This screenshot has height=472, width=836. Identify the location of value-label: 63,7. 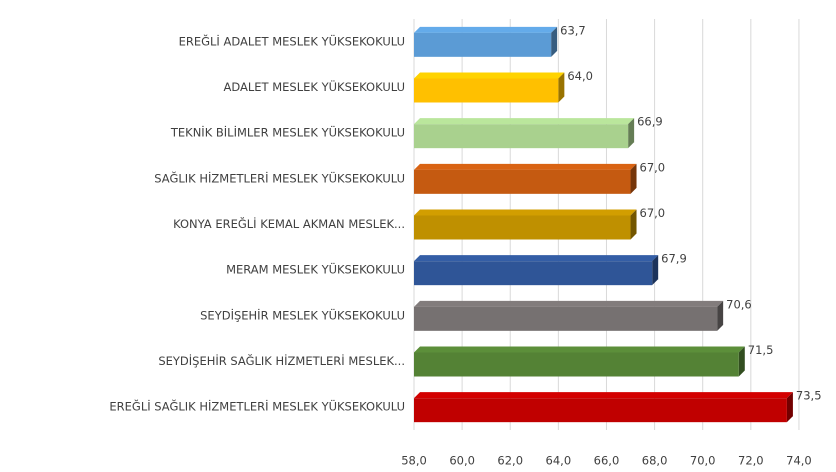
(573, 30).